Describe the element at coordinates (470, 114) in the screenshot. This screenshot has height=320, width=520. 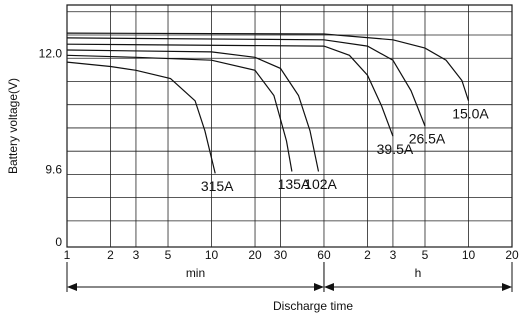
I see `curve-label: 15.0A` at that location.